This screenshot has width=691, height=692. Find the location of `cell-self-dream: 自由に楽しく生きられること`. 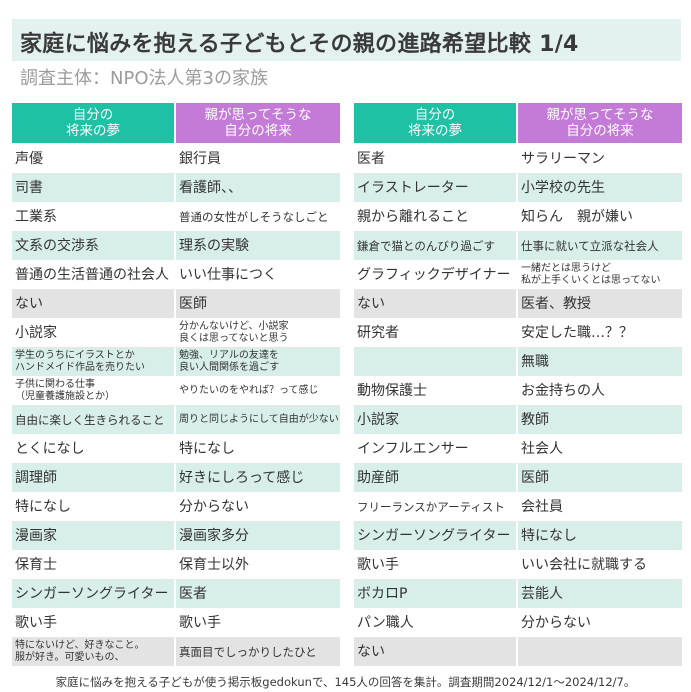

cell-self-dream: 自由に楽しく生きられること is located at coordinates (94, 420).